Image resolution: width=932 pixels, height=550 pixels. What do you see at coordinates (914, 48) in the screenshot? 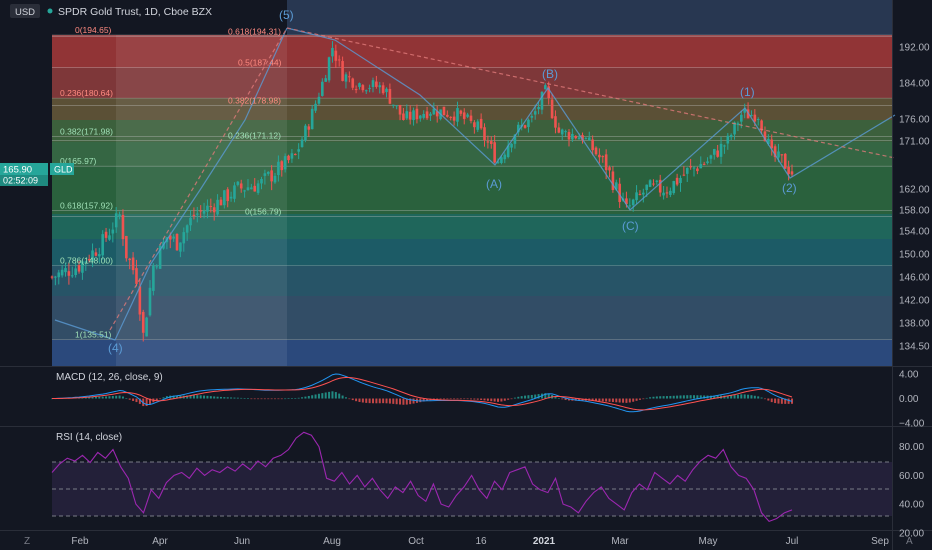
I see `price-tick-label: 192.00` at bounding box center [914, 48].